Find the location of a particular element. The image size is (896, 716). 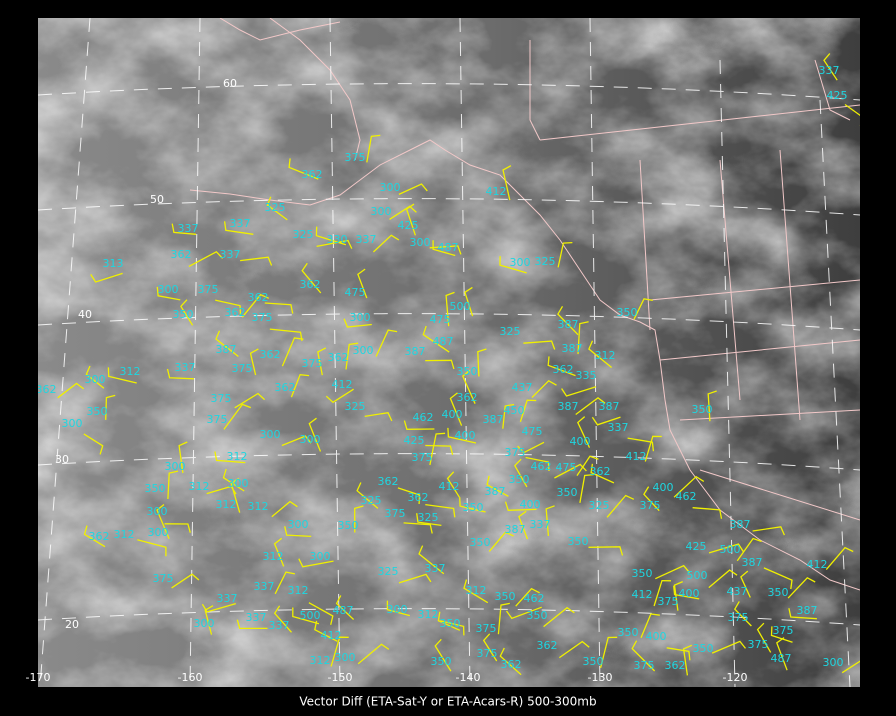

meridian is located at coordinates (465, 352).